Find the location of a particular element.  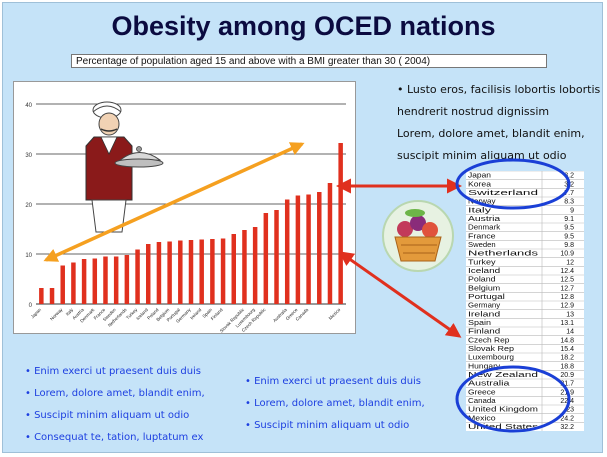

table-country-cell: Netherlands is located at coordinates (503, 254).